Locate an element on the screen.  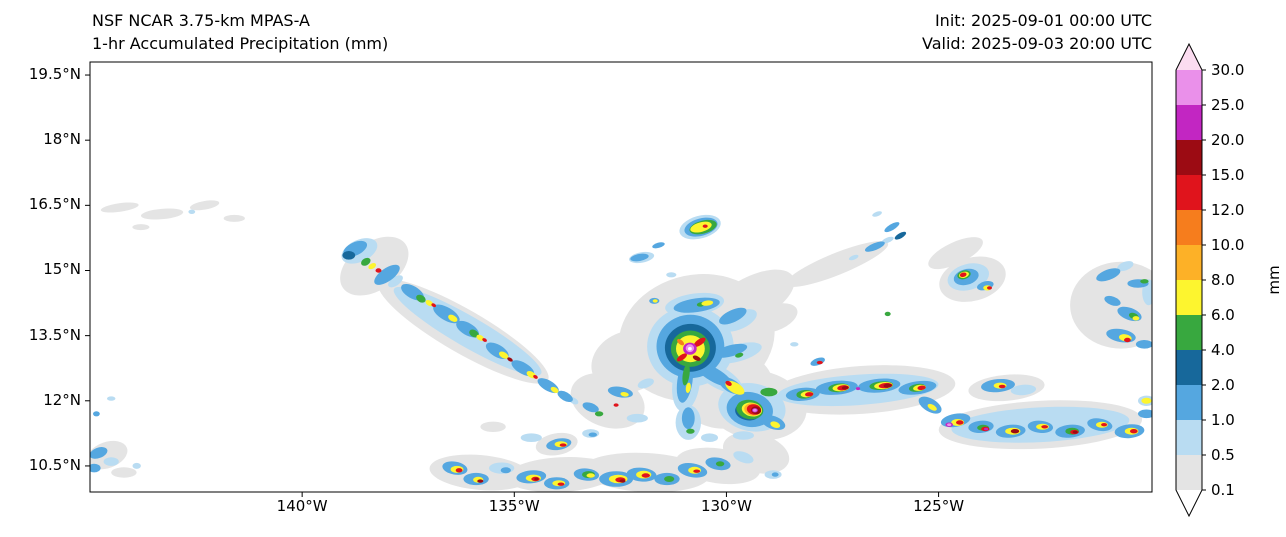
colorbar-tick-label: 25.0 is located at coordinates (1227, 105).